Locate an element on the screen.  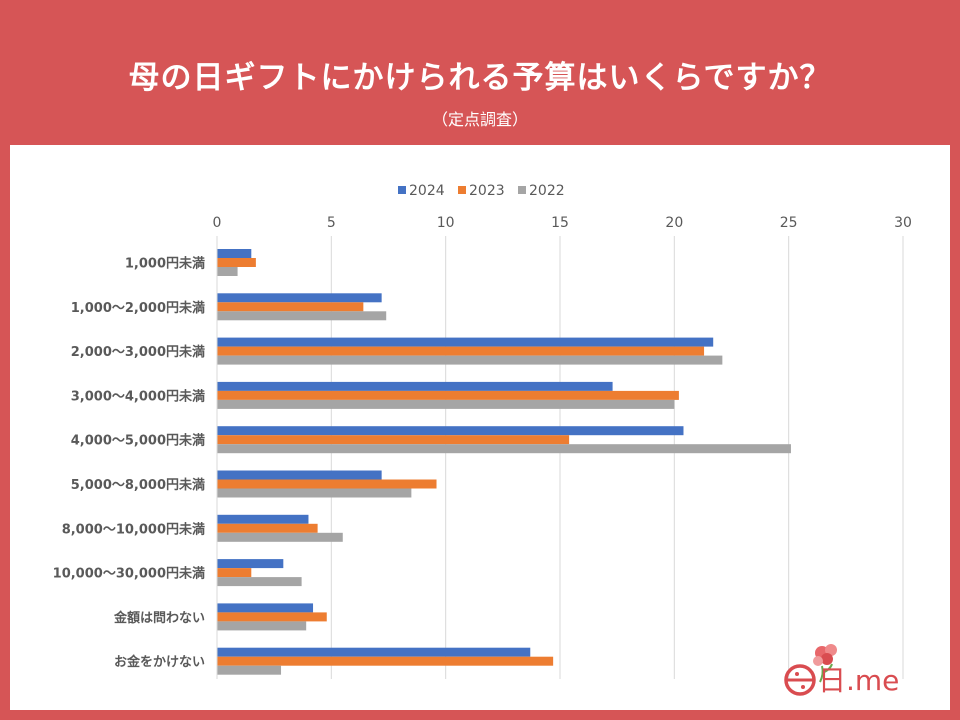
logo-text: 日.me is located at coordinates (858, 680).